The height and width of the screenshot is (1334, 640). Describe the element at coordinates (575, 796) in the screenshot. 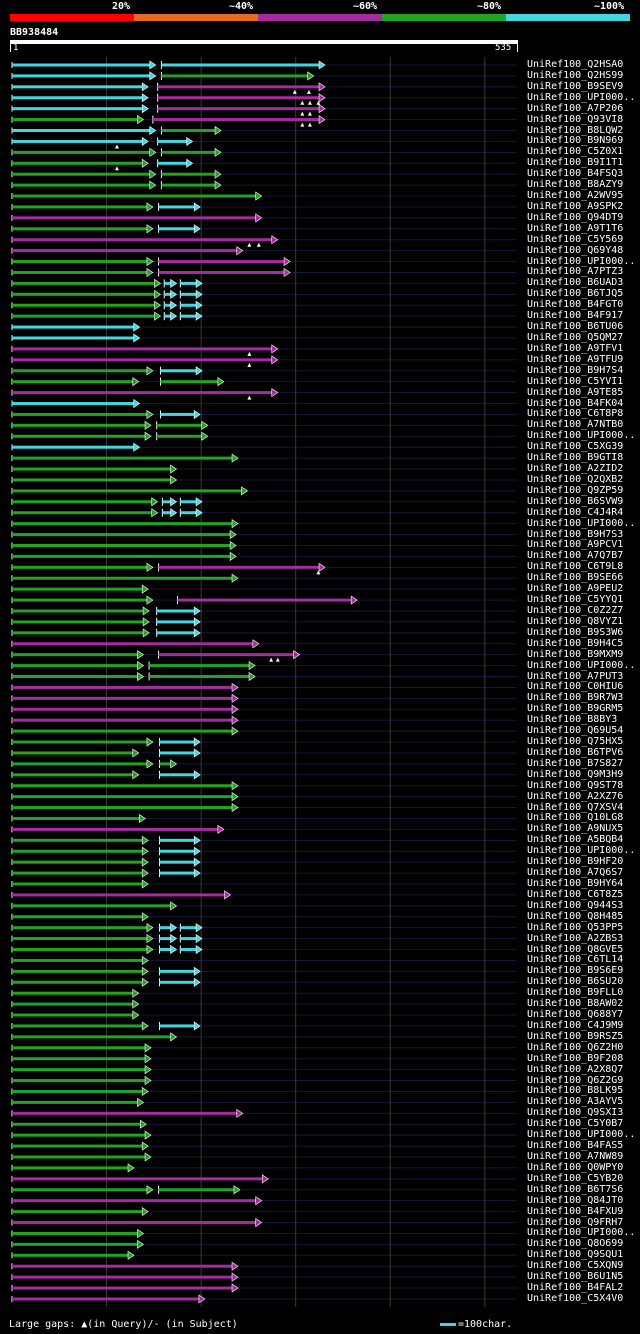

I see `hit-label-link: UniRef100_A2XZ76` at that location.